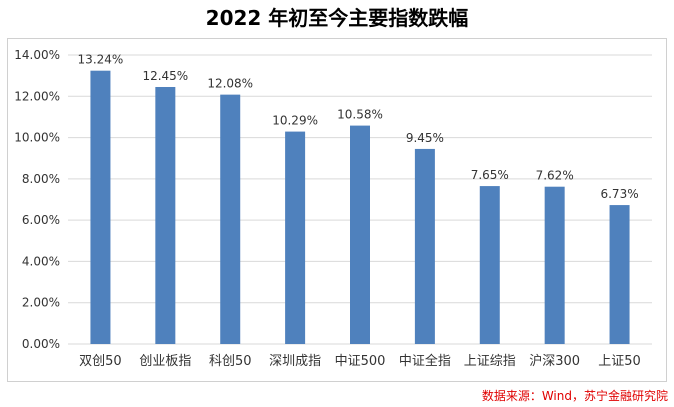 The height and width of the screenshot is (407, 674). What do you see at coordinates (337, 18) in the screenshot?
I see `chart-title: 2022 年初至今主要指数跌幅` at bounding box center [337, 18].